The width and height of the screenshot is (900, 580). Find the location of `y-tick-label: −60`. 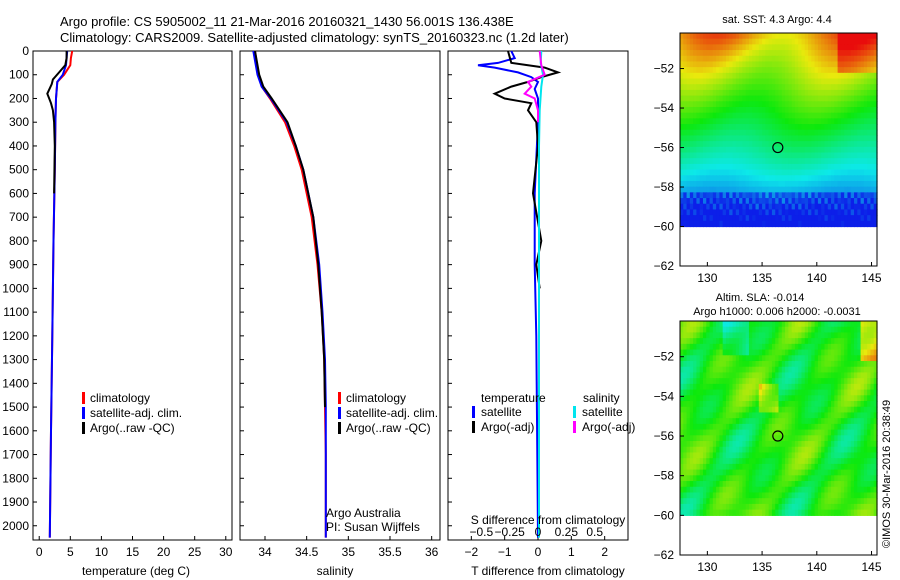

y-tick-label: −60 is located at coordinates (664, 515).